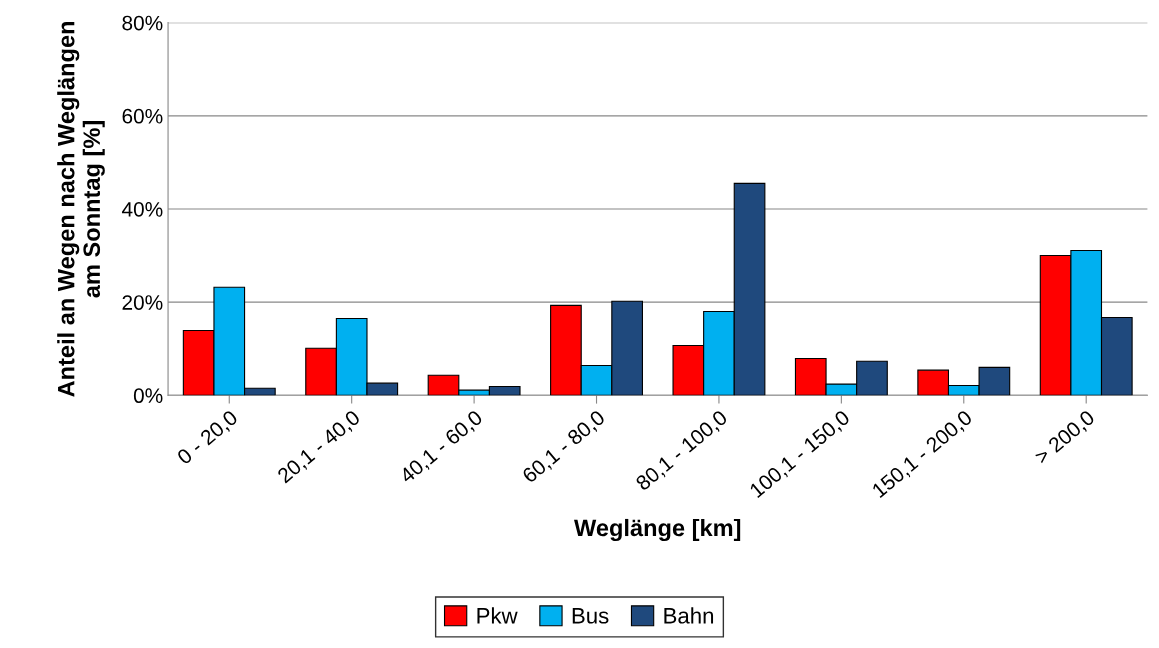 This screenshot has width=1159, height=648. Describe the element at coordinates (208, 438) in the screenshot. I see `x-tick-label: 0 - 20,0` at that location.